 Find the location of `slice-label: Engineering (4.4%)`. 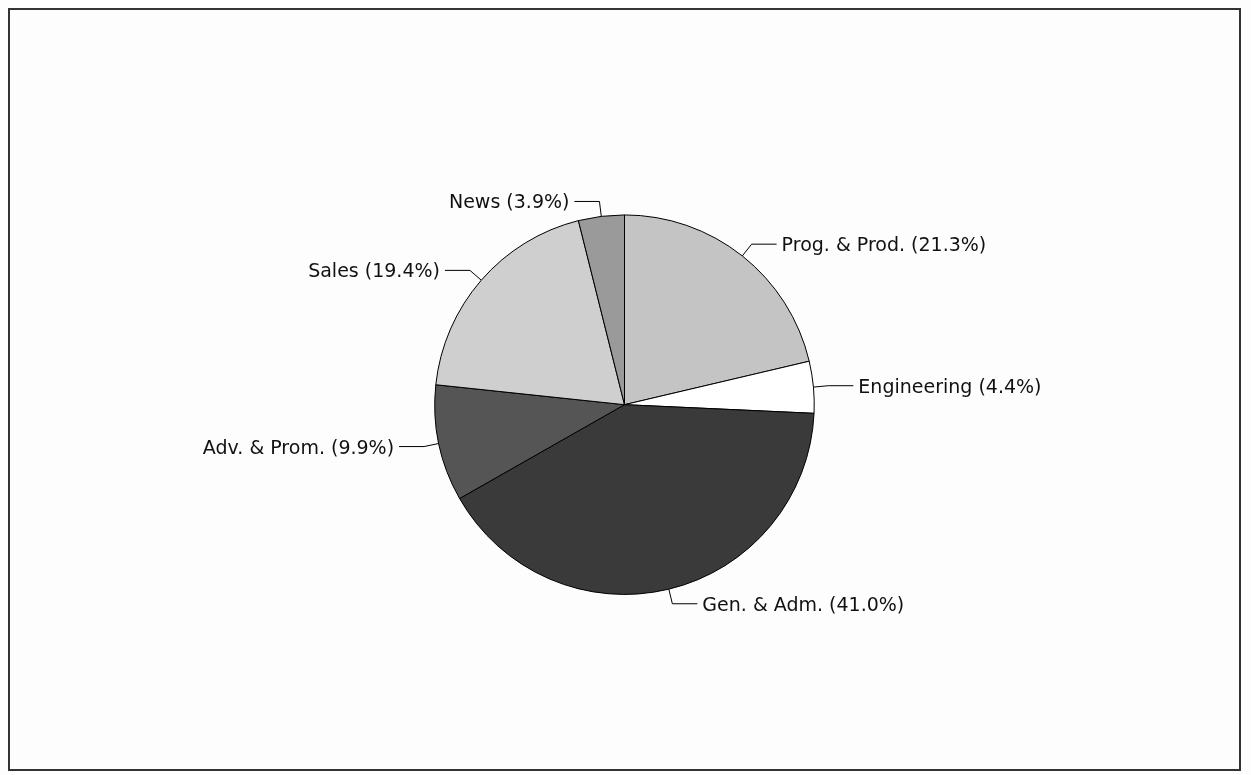

slice-label: Engineering (4.4%) is located at coordinates (950, 385).